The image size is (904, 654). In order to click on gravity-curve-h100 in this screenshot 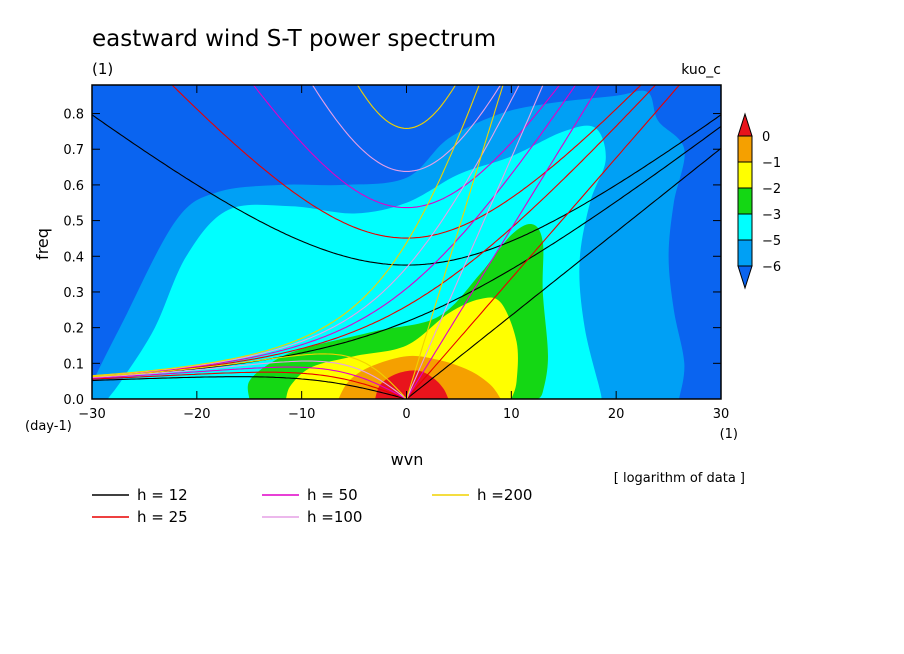, I will do `click(406, 128)`.